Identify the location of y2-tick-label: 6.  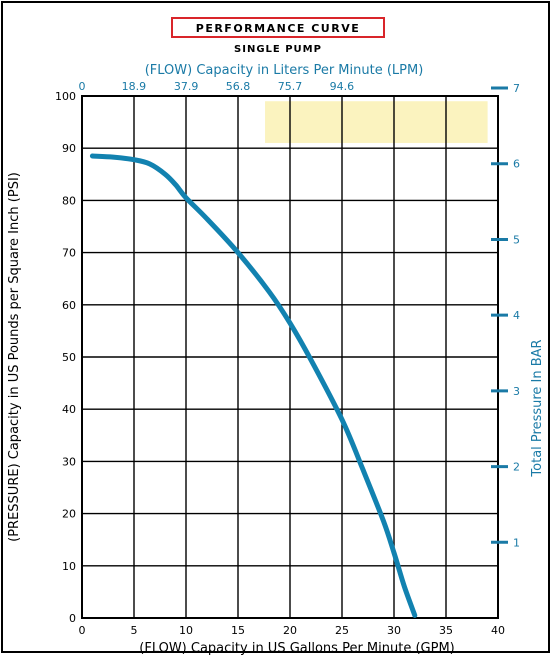
(516, 164).